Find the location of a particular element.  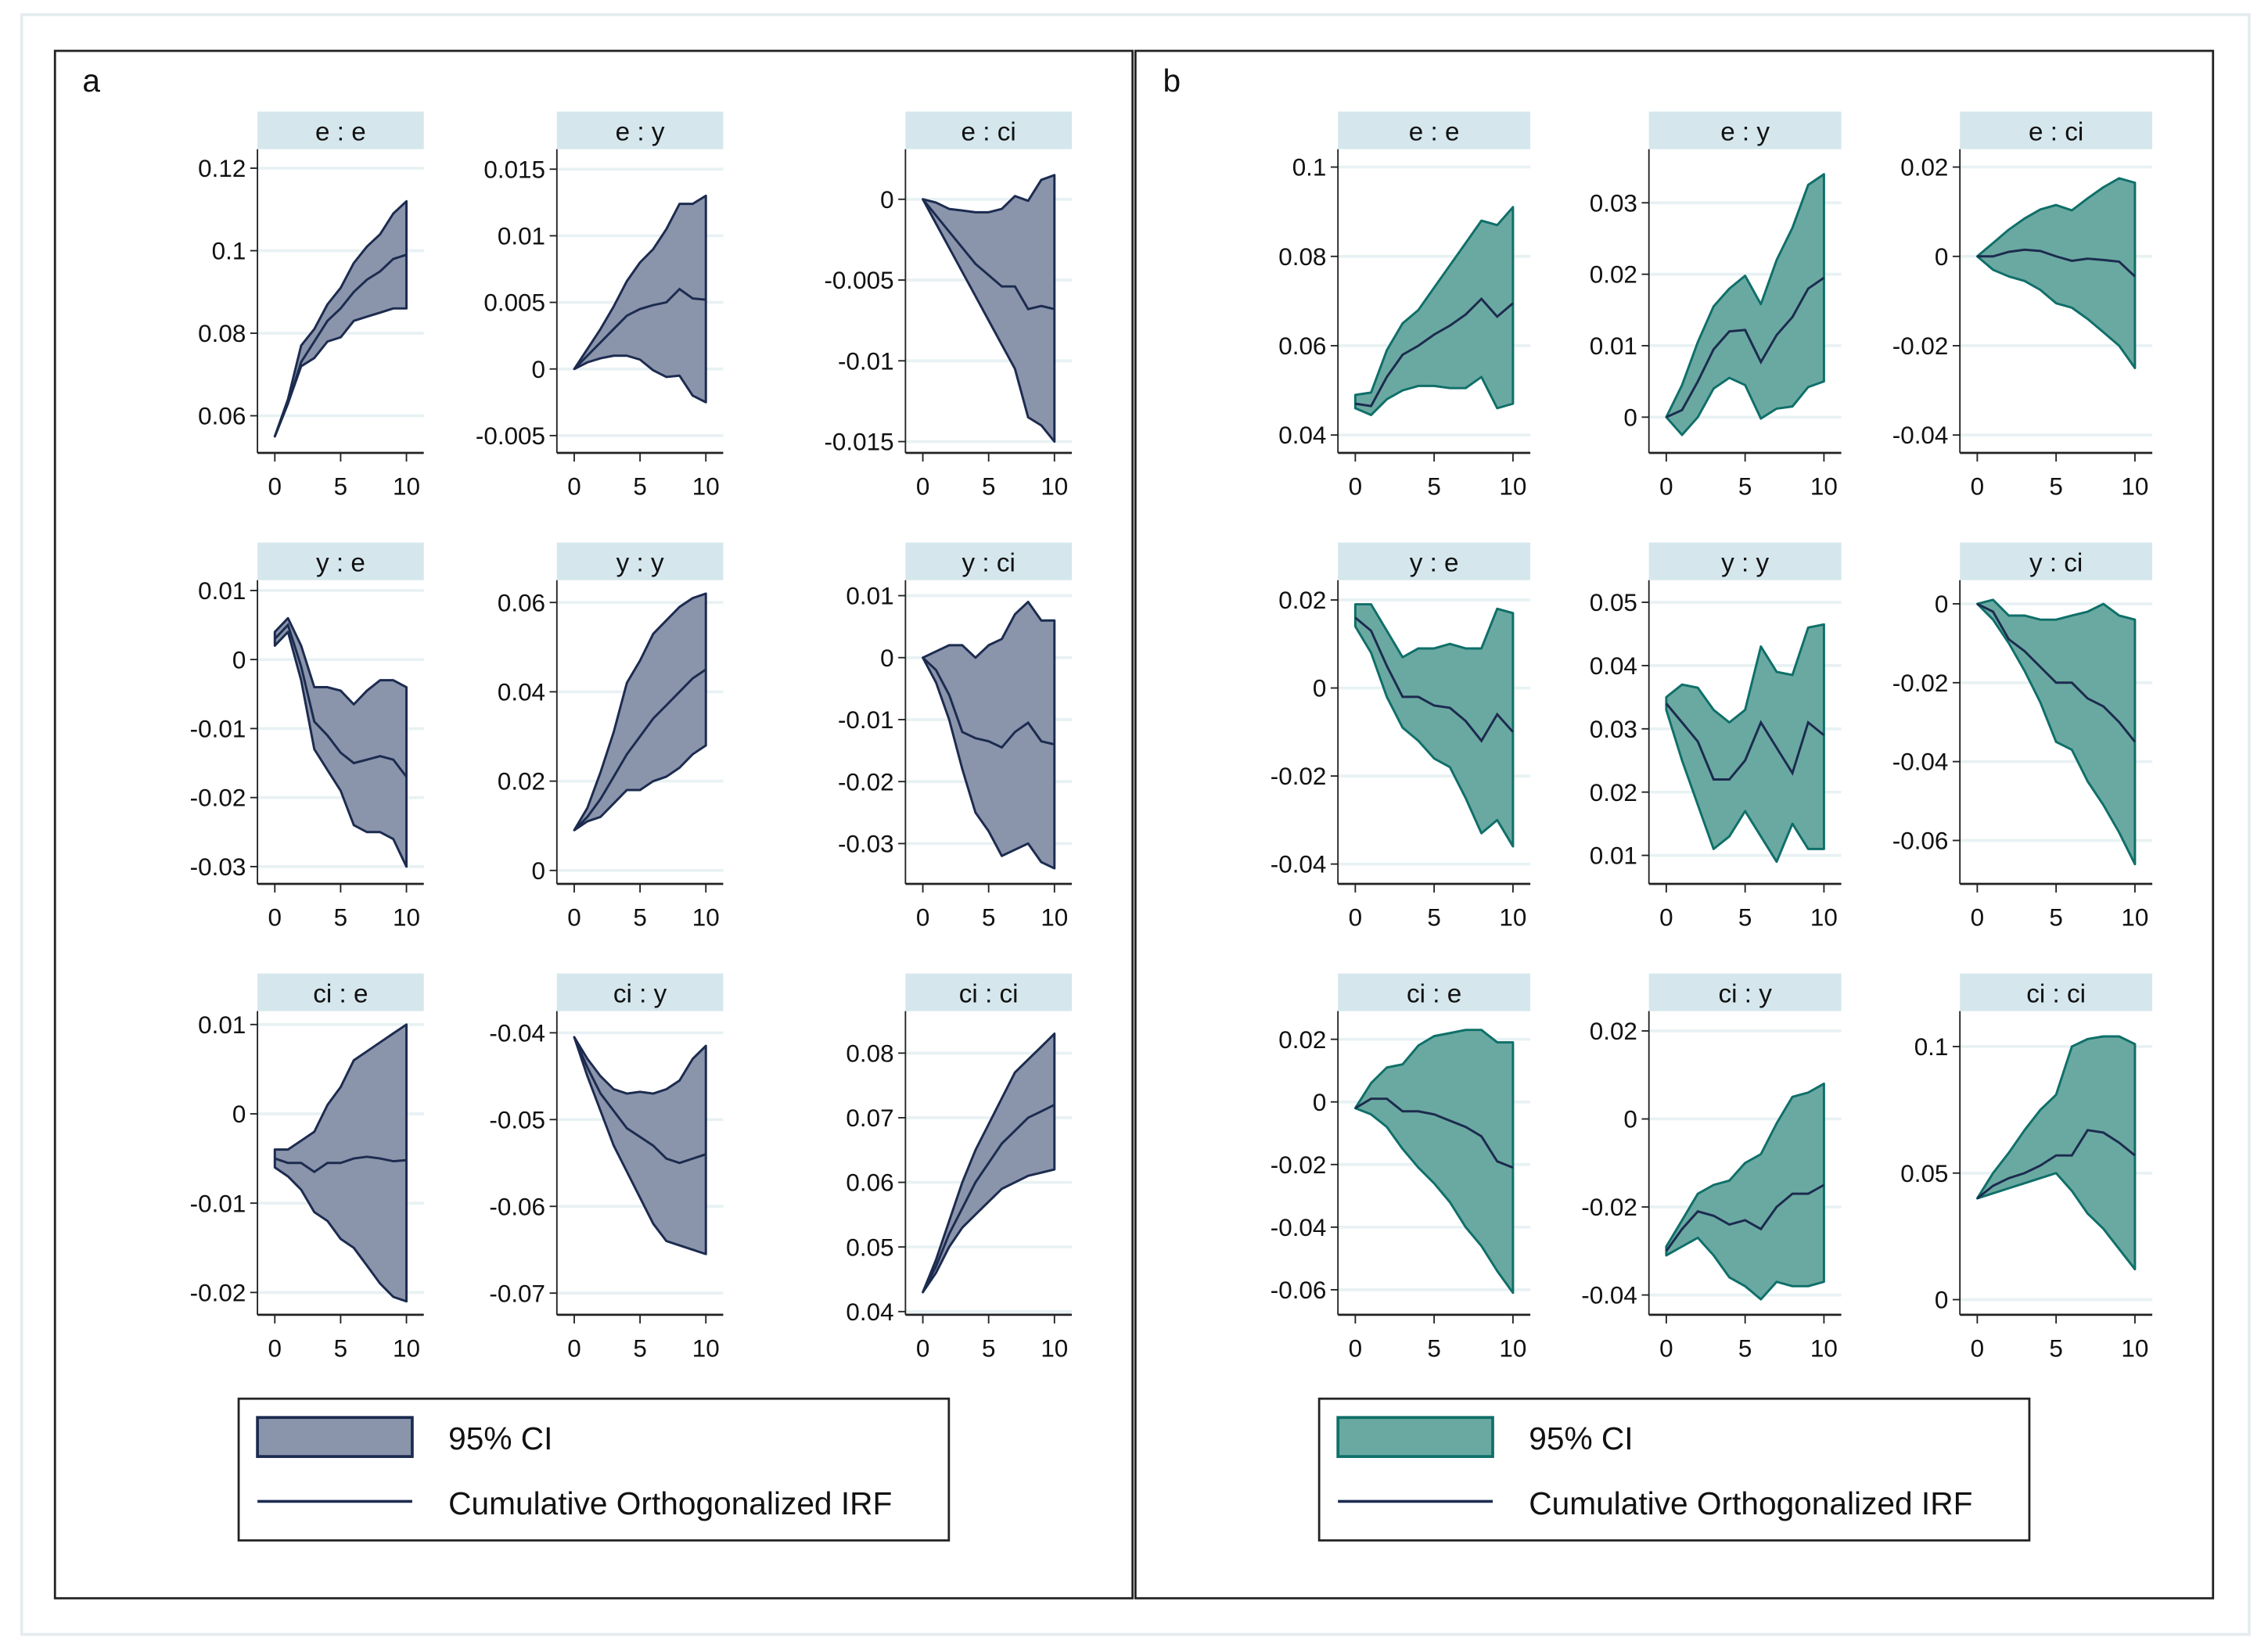

subplot-title: e : y is located at coordinates (1745, 132).